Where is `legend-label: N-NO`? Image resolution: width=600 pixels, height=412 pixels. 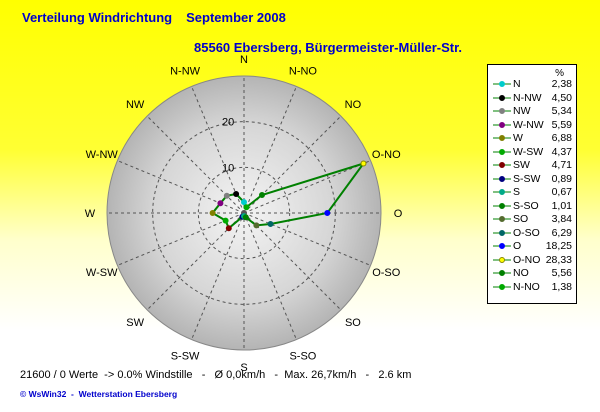 legend-label: N-NO is located at coordinates (526, 286).